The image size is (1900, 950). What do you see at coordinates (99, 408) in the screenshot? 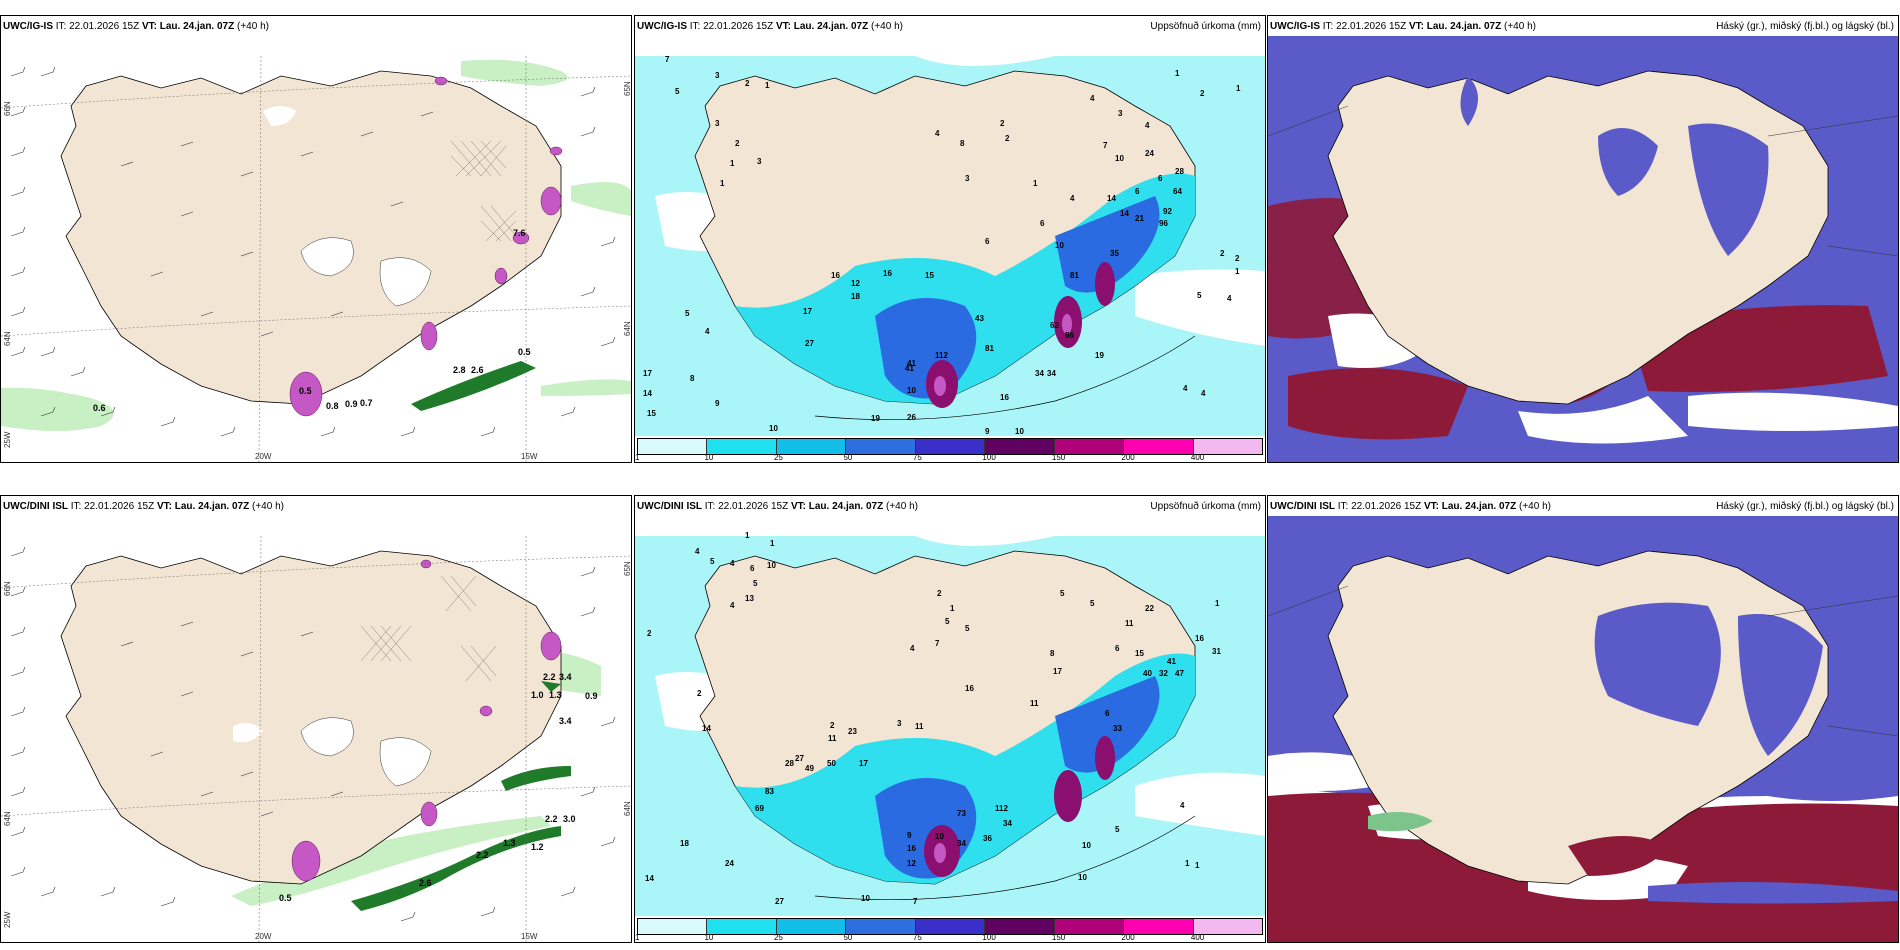
I see `wind-label: 0.6` at bounding box center [99, 408].